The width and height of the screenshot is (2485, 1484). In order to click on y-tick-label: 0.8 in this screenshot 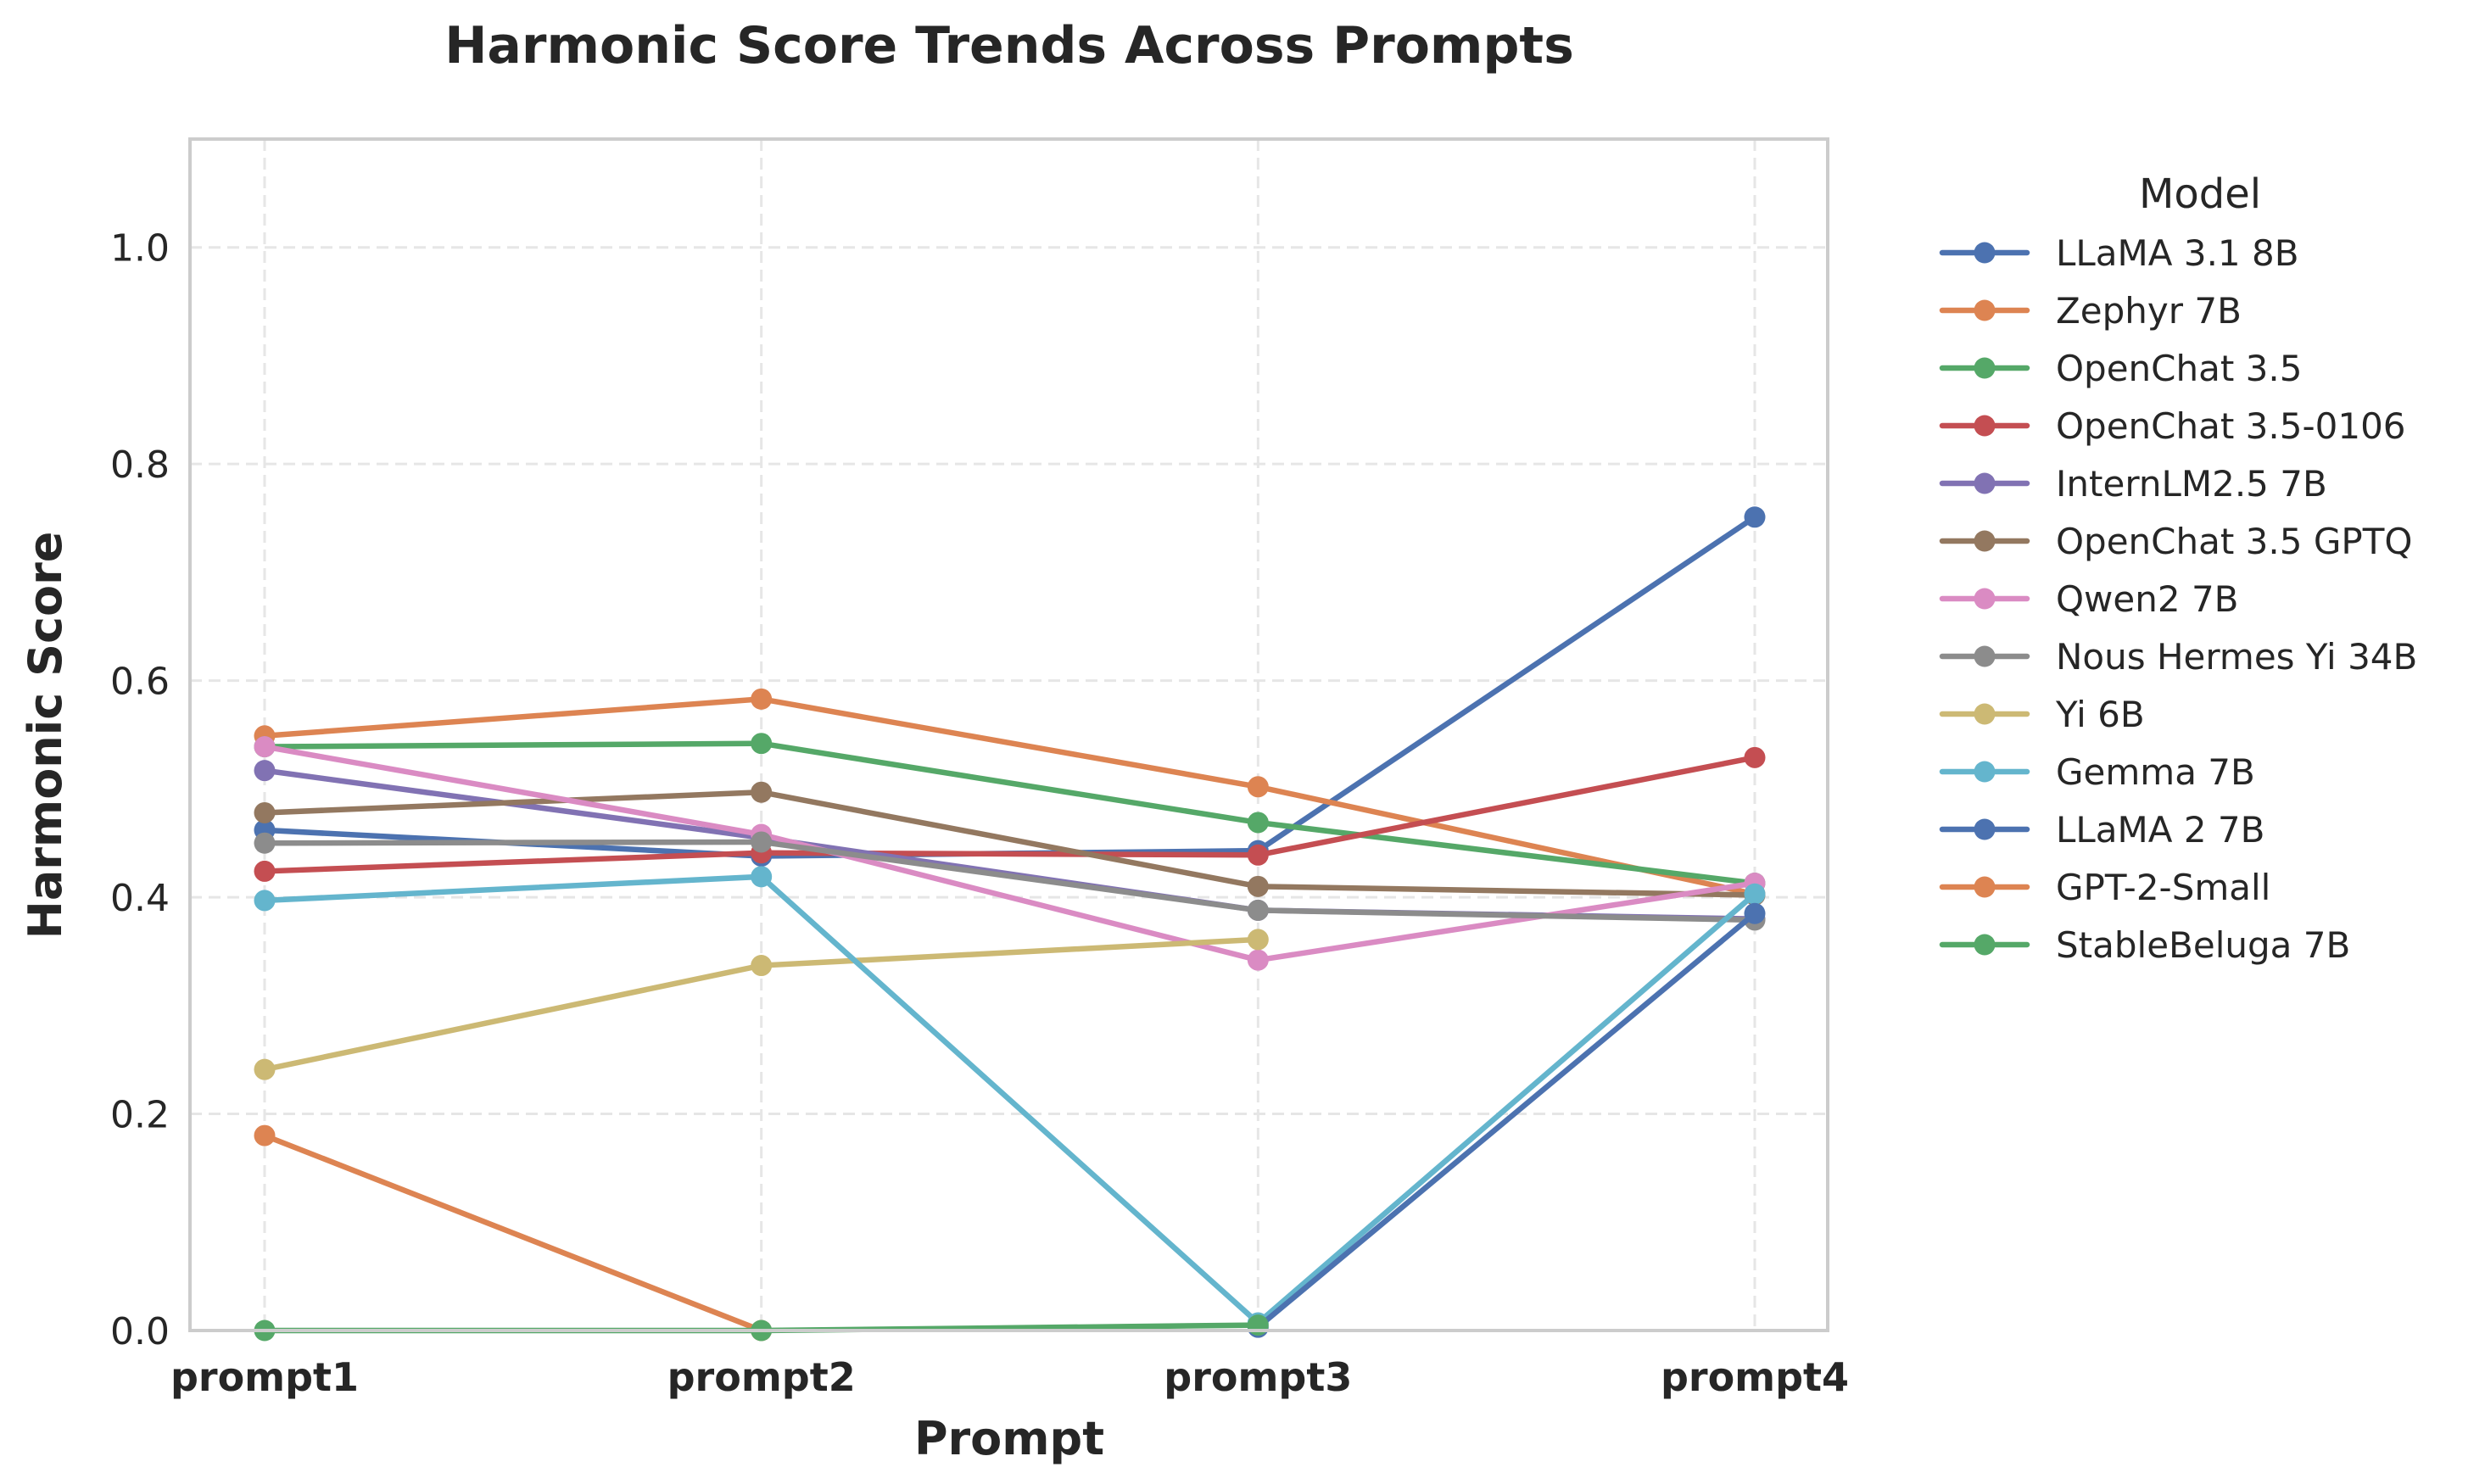, I will do `click(140, 466)`.